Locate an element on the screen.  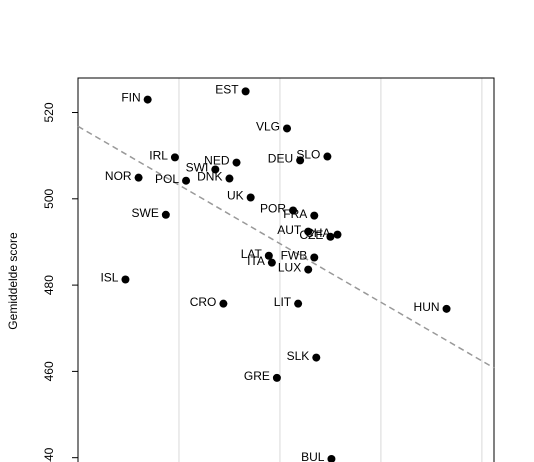
y-tick-label: 440 is located at coordinates (49, 454).